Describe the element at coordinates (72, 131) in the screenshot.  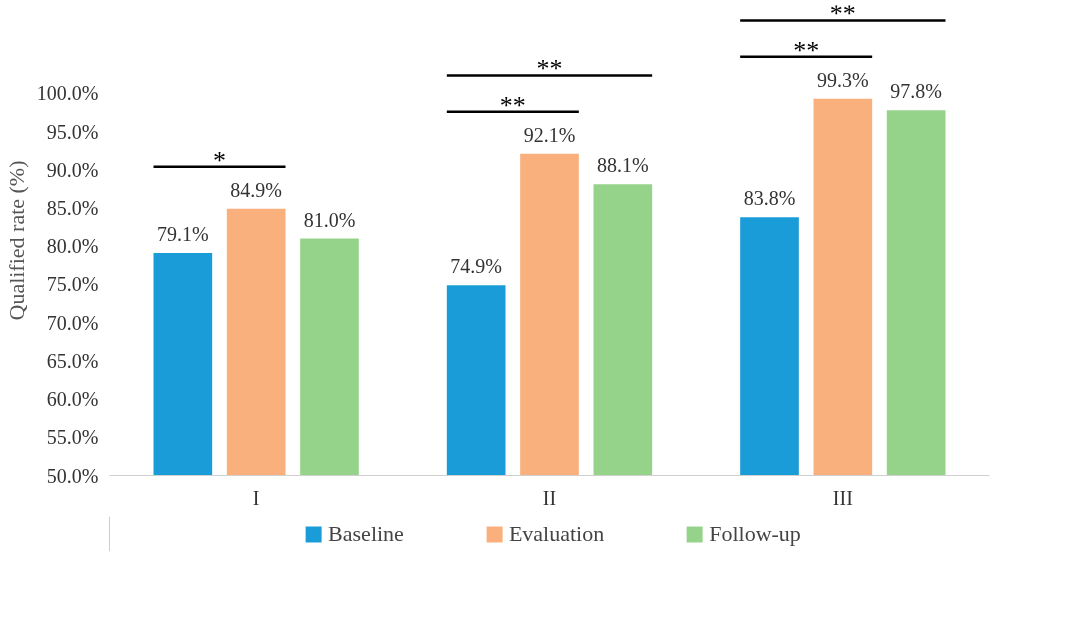
I see `y-tick-label: 95.0%` at that location.